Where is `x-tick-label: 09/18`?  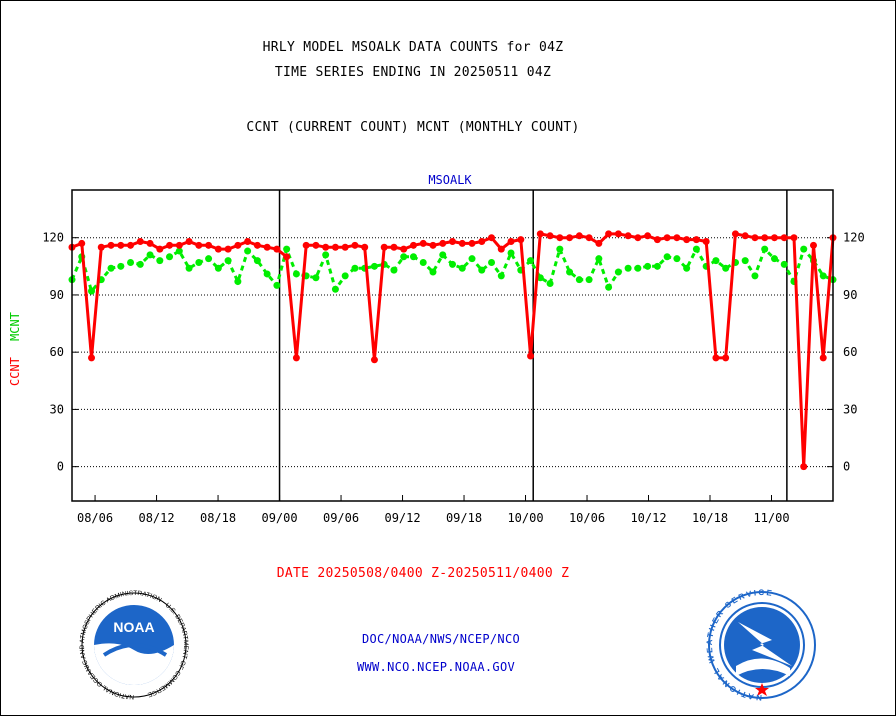
x-tick-label: 09/18 is located at coordinates (464, 518).